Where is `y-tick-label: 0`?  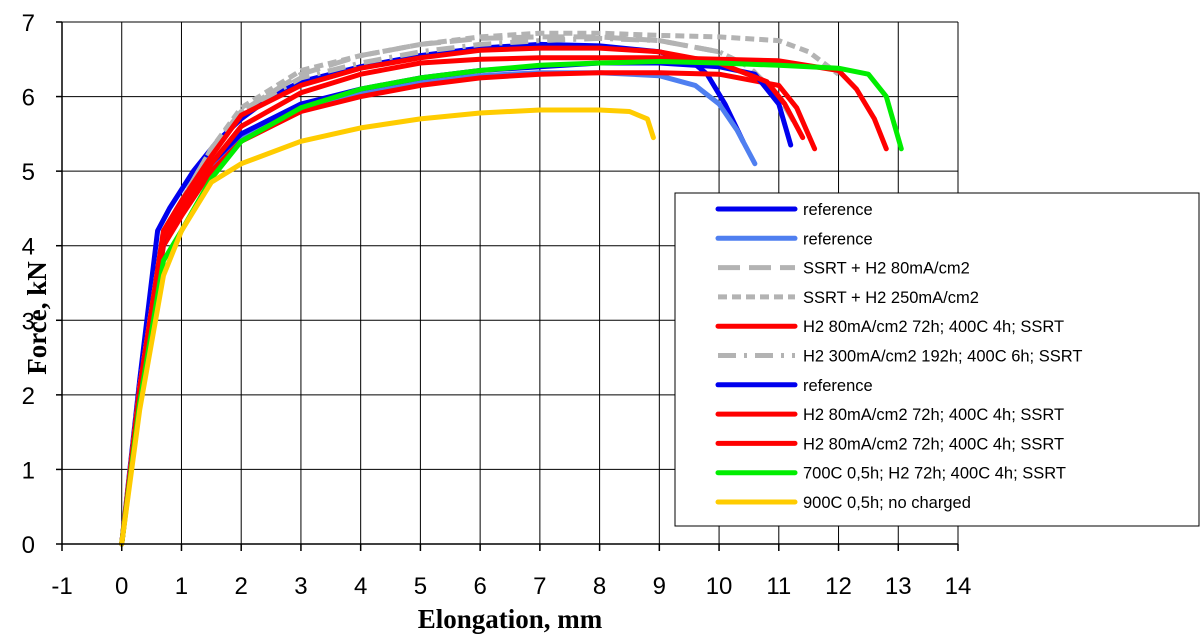 y-tick-label: 0 is located at coordinates (28, 545).